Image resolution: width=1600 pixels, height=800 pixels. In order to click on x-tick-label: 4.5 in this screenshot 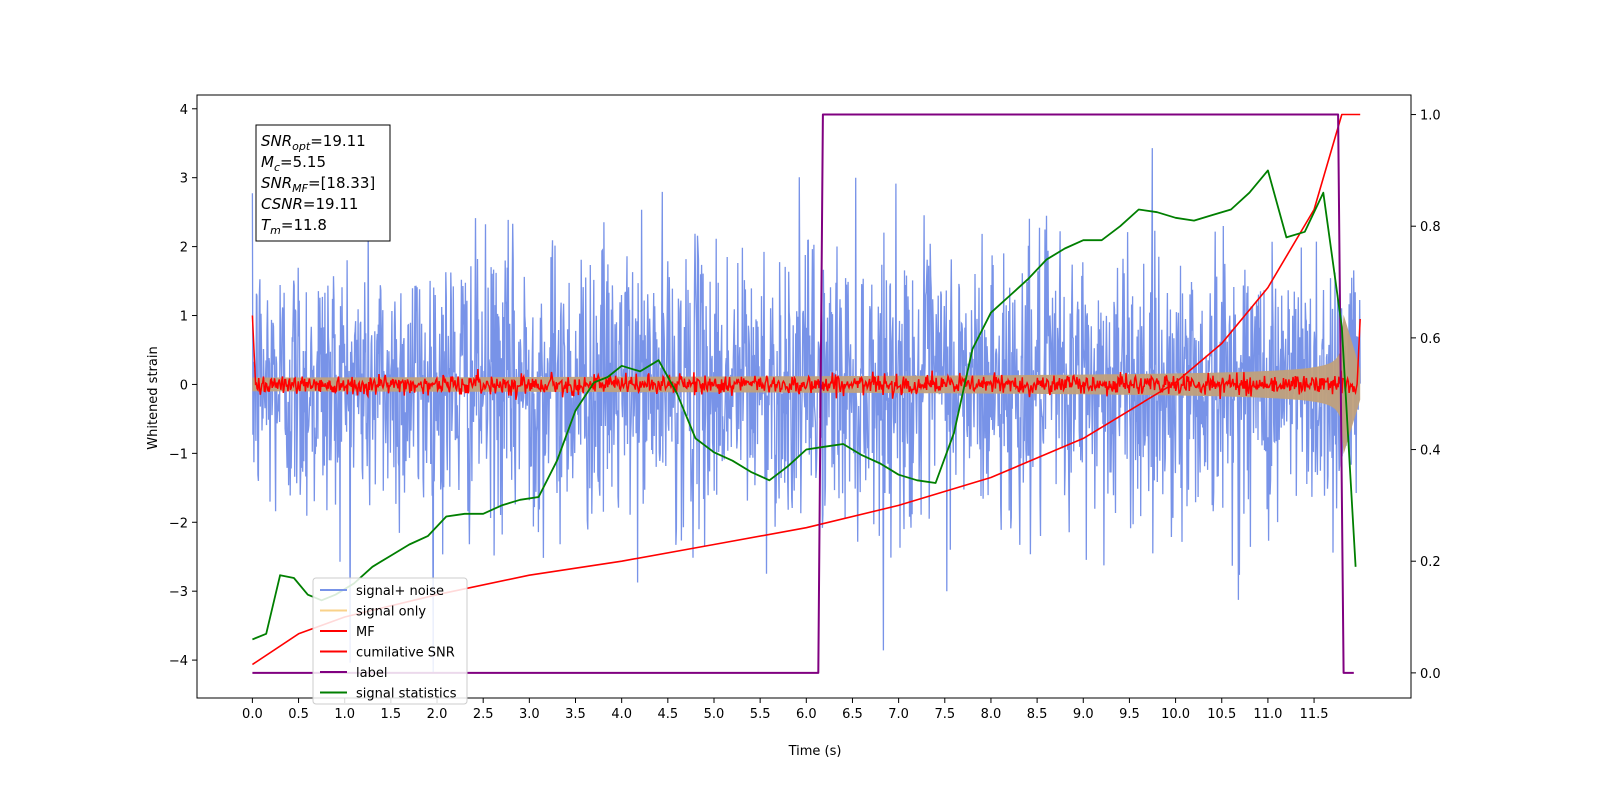, I will do `click(667, 714)`.